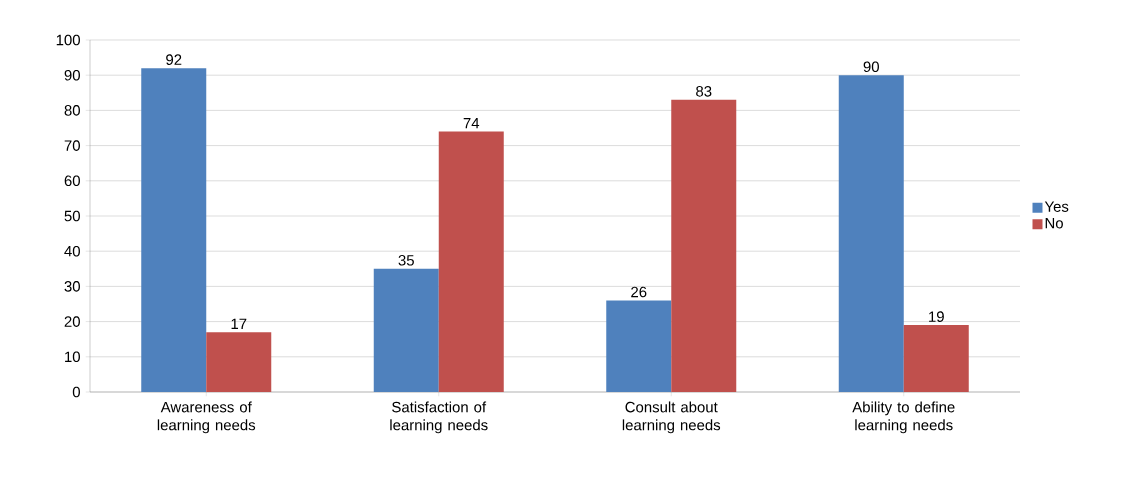  Describe the element at coordinates (72, 110) in the screenshot. I see `y-tick-label: 80` at that location.